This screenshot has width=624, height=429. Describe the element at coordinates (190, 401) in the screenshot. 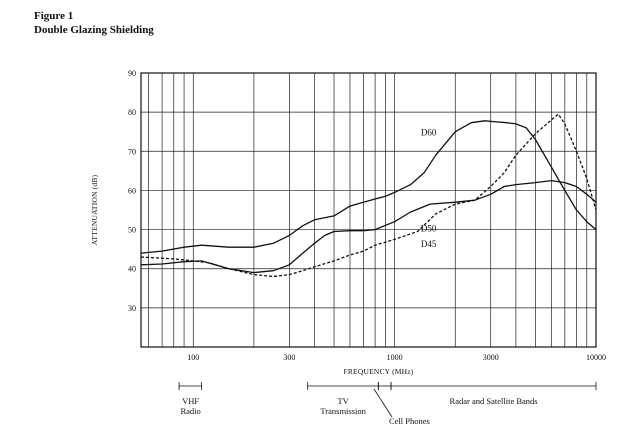

I see `band-label-vhf: VHF` at that location.